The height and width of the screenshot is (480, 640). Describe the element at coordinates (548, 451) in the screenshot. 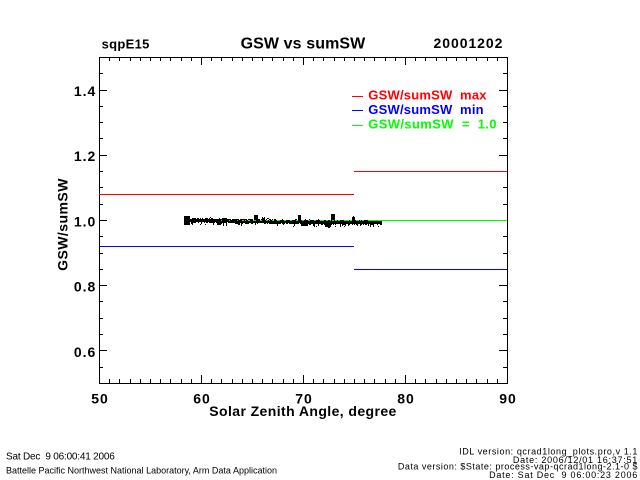

I see `svg-text:IDL version: qcrad1long_plots.: IDL version: qcrad1long_plots.pro,v 1.1` at that location.